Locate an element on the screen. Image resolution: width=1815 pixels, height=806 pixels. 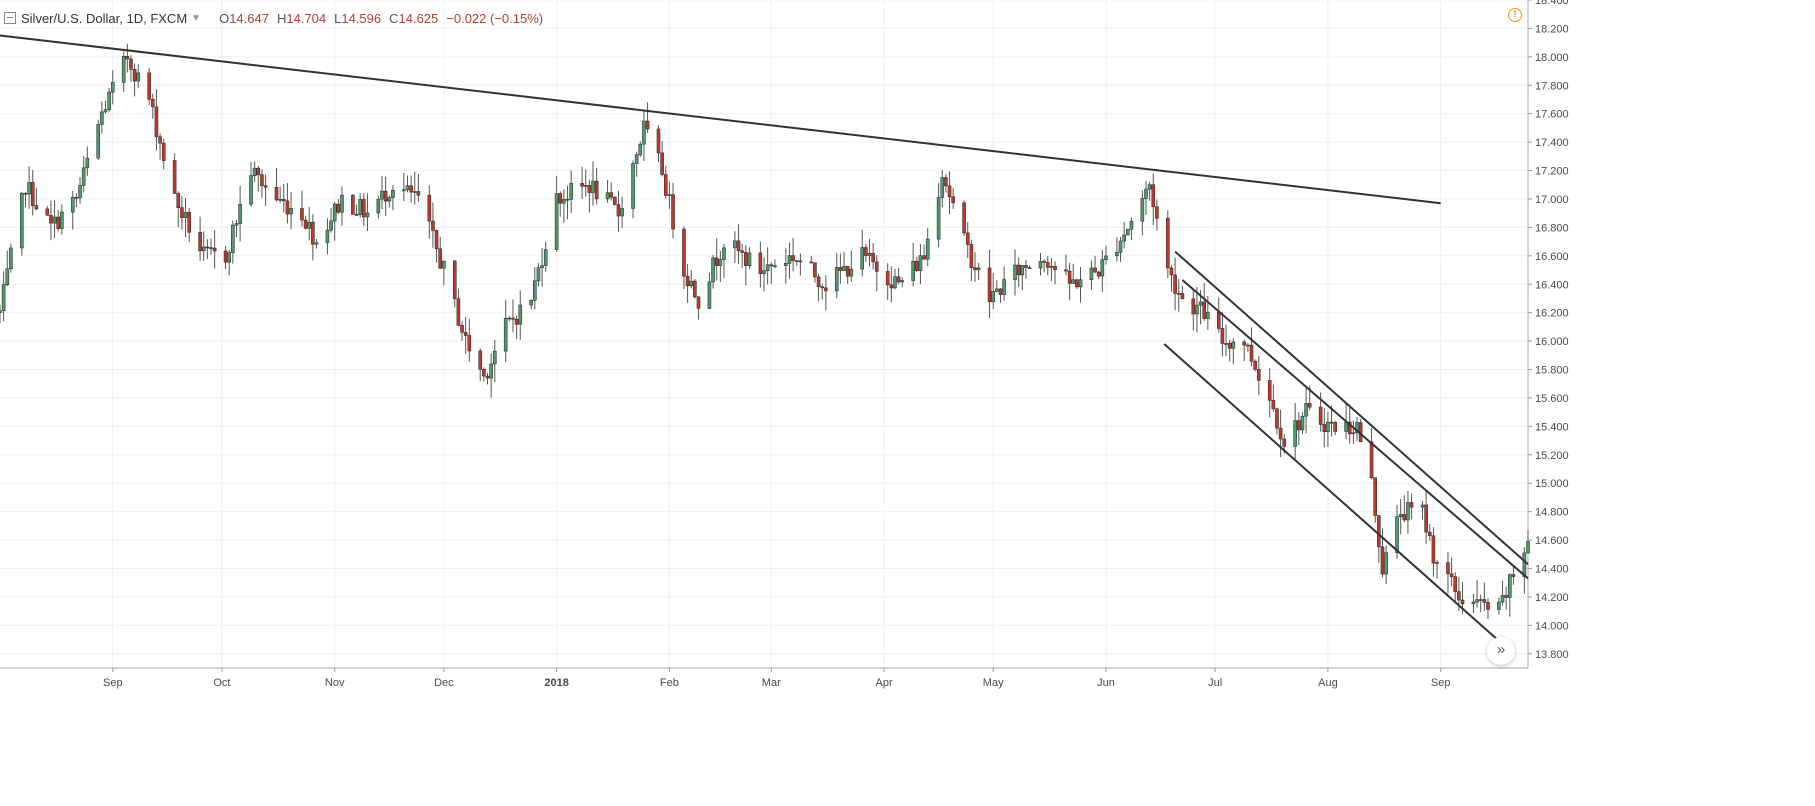
low-label: L is located at coordinates (338, 18).